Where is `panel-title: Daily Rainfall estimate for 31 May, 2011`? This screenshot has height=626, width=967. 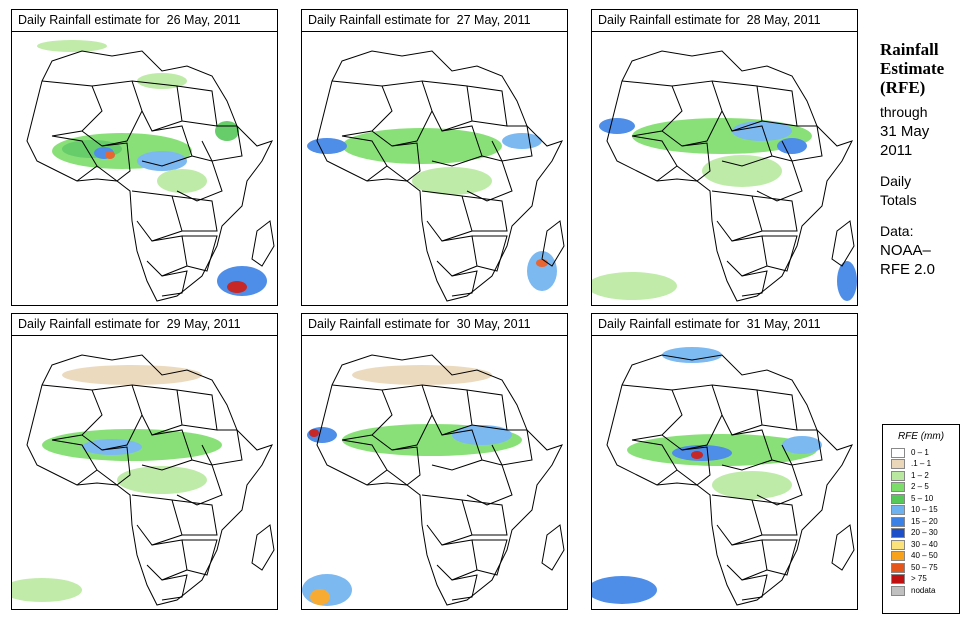
panel-title: Daily Rainfall estimate for 31 May, 2011 is located at coordinates (724, 325).